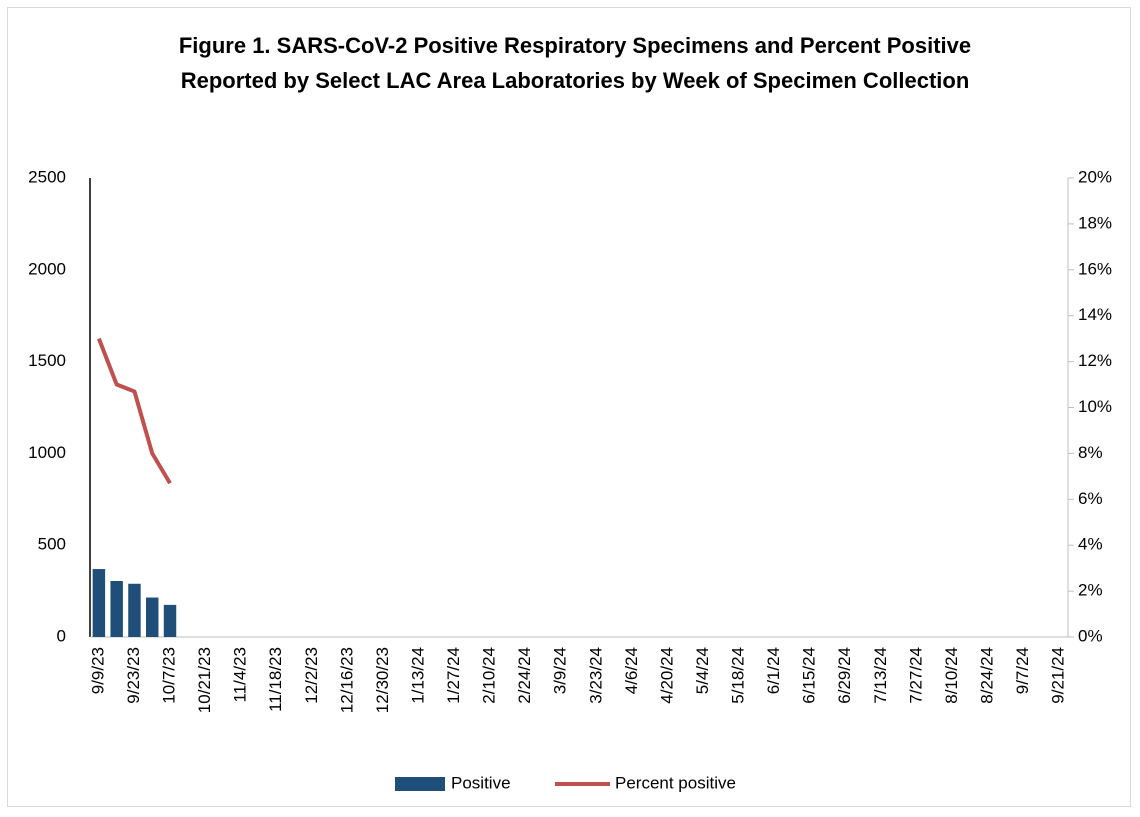 This screenshot has width=1140, height=817. Describe the element at coordinates (382, 680) in the screenshot. I see `x-tick-label: 12/30/23` at that location.